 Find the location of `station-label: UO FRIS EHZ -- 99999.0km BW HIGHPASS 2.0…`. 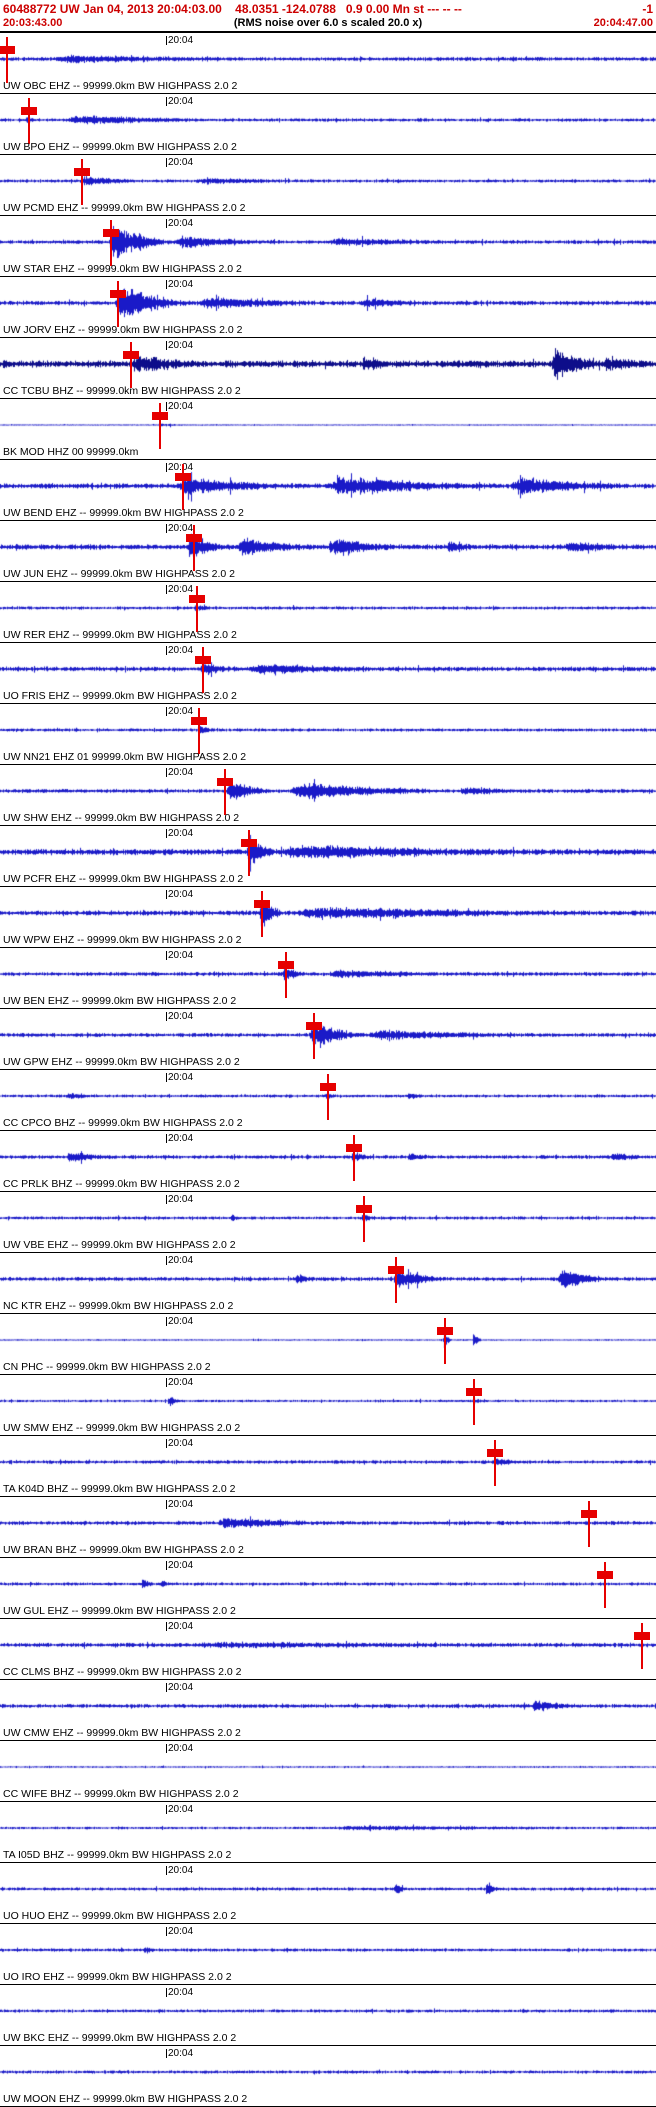

station-label: UO FRIS EHZ -- 99999.0km BW HIGHPASS 2.0… is located at coordinates (120, 696).